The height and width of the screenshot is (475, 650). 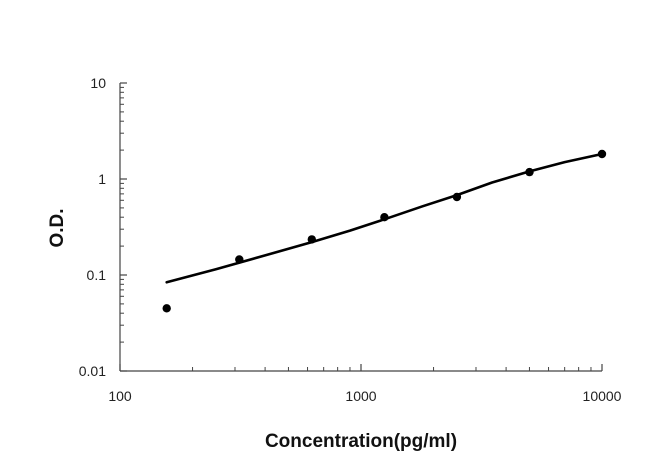 What do you see at coordinates (98, 83) in the screenshot?
I see `y-tick-label: 10` at bounding box center [98, 83].